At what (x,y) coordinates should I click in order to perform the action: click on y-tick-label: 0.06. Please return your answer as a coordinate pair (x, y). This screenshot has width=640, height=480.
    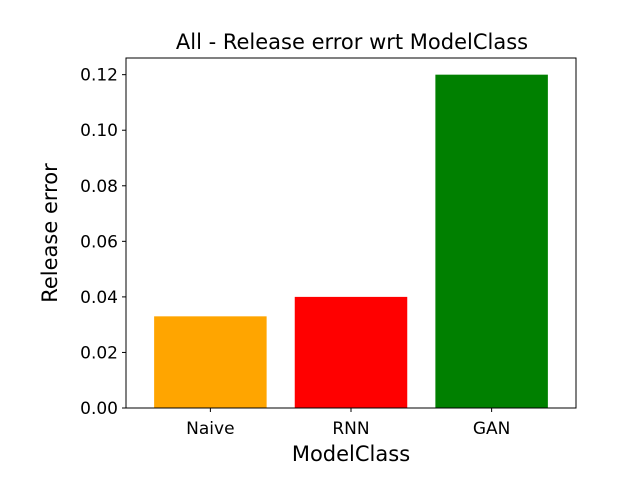
    Looking at the image, I should click on (99, 242).